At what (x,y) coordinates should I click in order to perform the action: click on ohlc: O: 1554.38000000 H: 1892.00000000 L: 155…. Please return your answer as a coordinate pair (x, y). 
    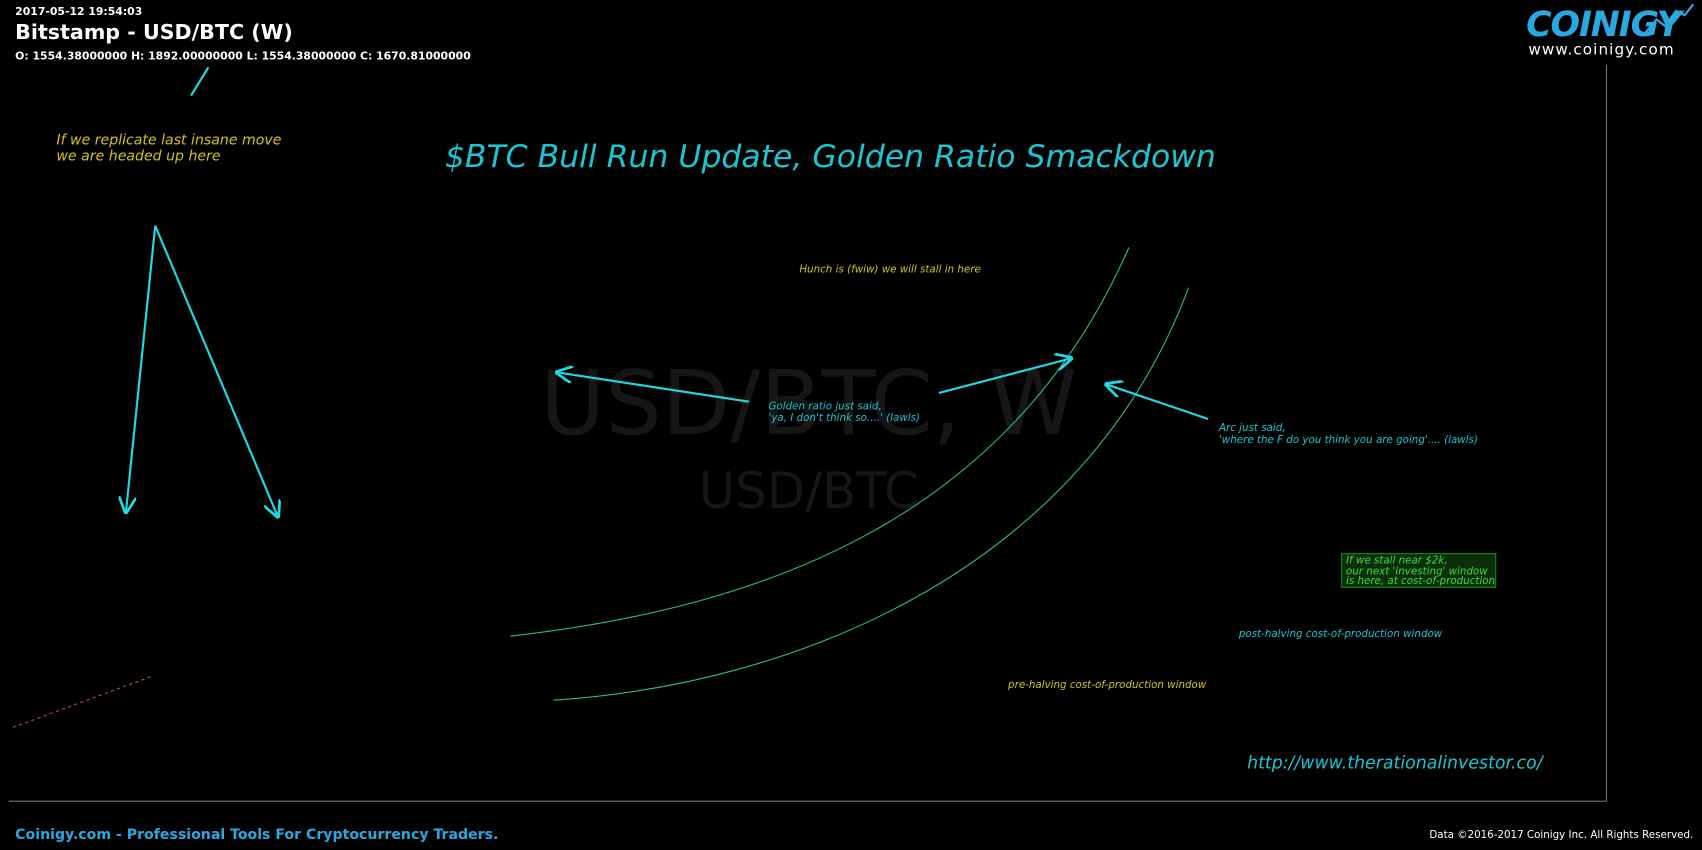
    Looking at the image, I should click on (243, 56).